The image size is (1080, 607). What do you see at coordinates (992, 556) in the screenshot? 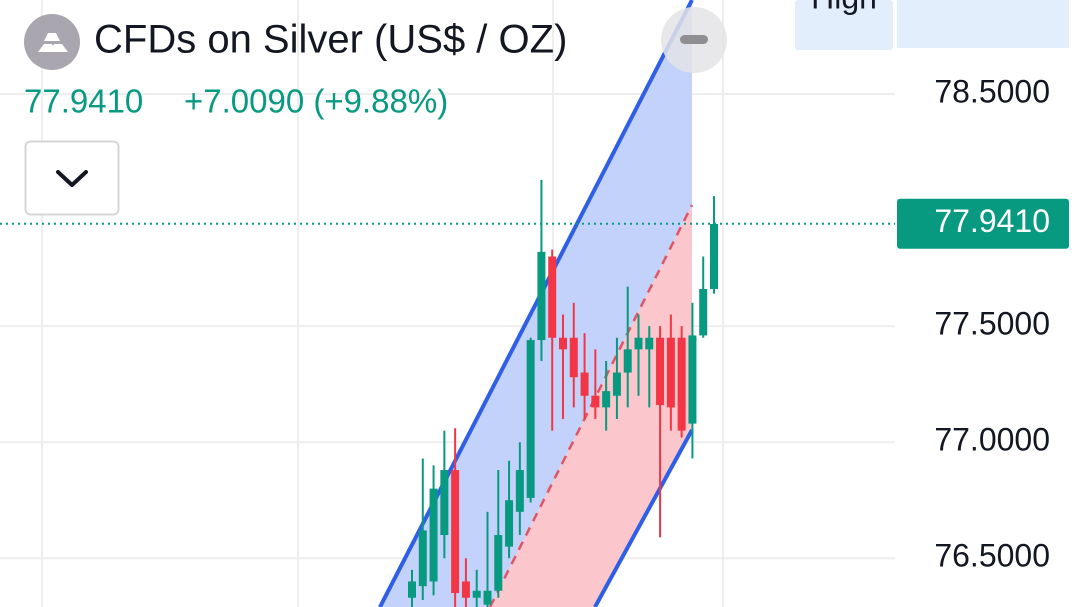
I see `y-tick-label: 76.5000` at bounding box center [992, 556].